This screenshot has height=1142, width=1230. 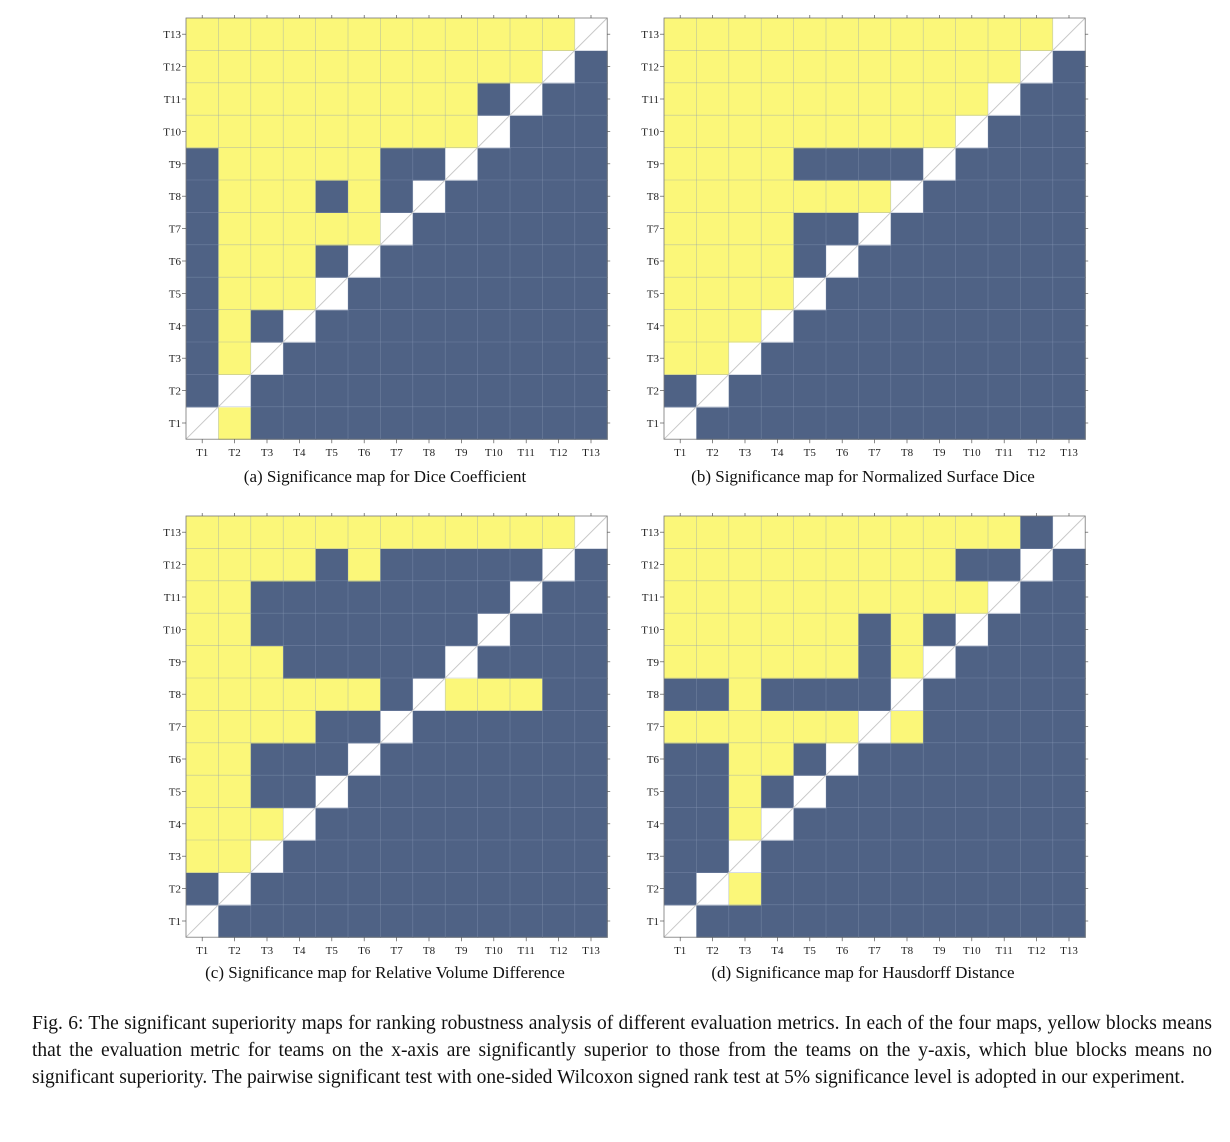 I want to click on y-tick-label: T13, so click(x=650, y=533).